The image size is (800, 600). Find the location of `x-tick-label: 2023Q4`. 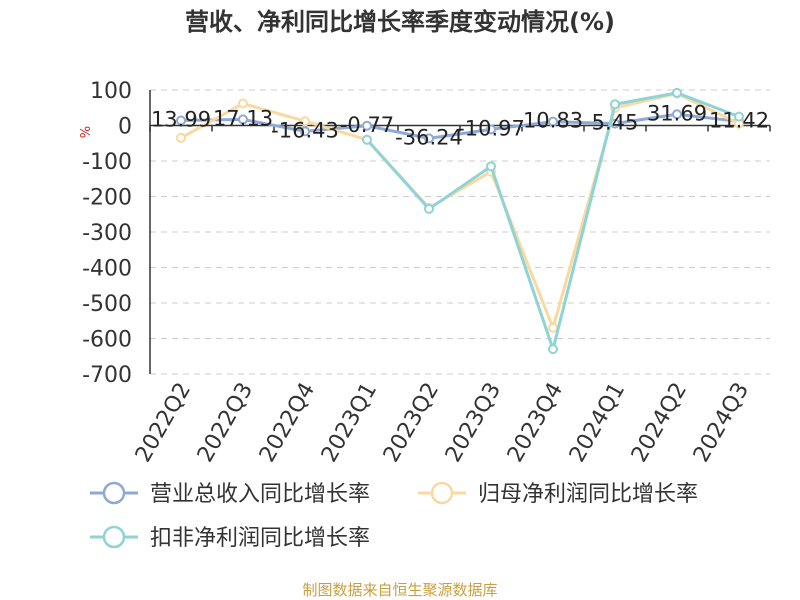

x-tick-label: 2023Q4 is located at coordinates (535, 423).